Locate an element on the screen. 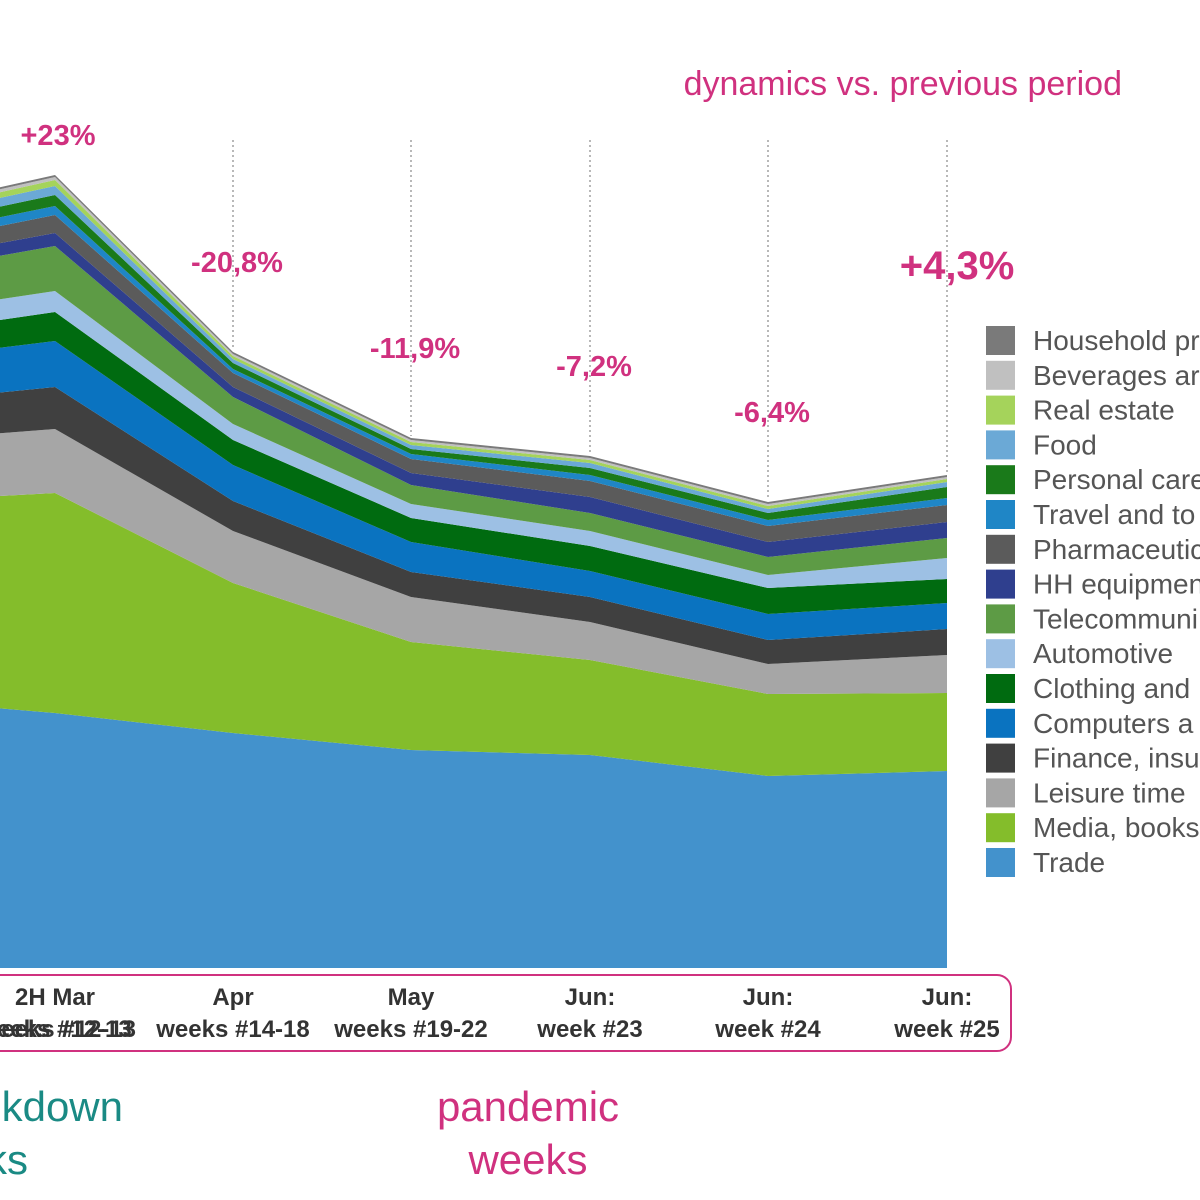 This screenshot has width=1200, height=1200. phase-label-lockdown-weeks: ks is located at coordinates (14, 1159).